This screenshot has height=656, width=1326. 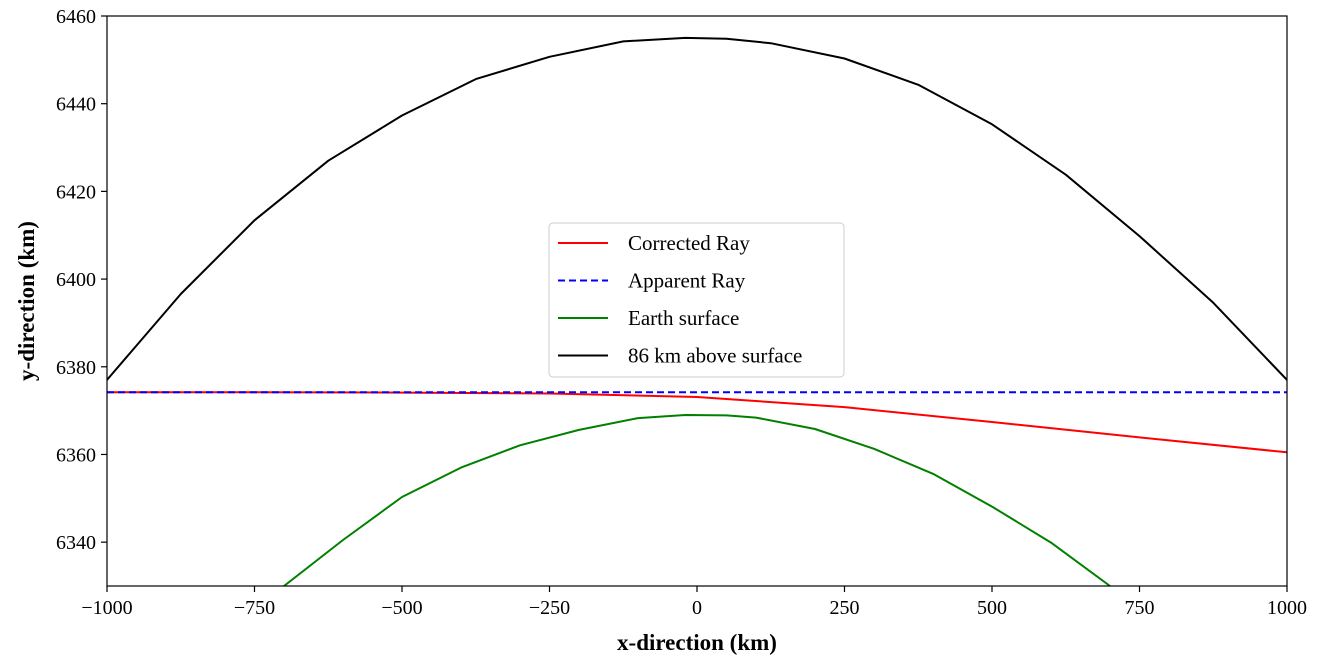 I want to click on x-tick-label: 0, so click(x=697, y=608).